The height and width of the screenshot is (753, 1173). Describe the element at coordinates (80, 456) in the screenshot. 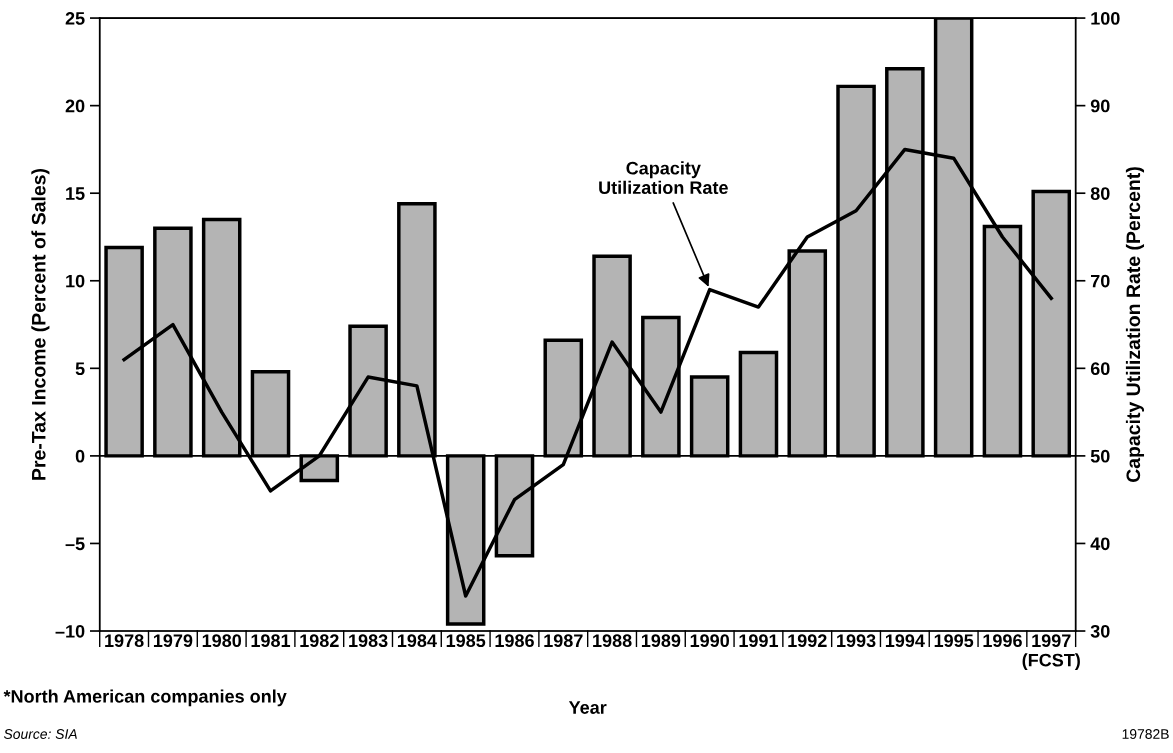

I see `y-tick-label: 0` at that location.